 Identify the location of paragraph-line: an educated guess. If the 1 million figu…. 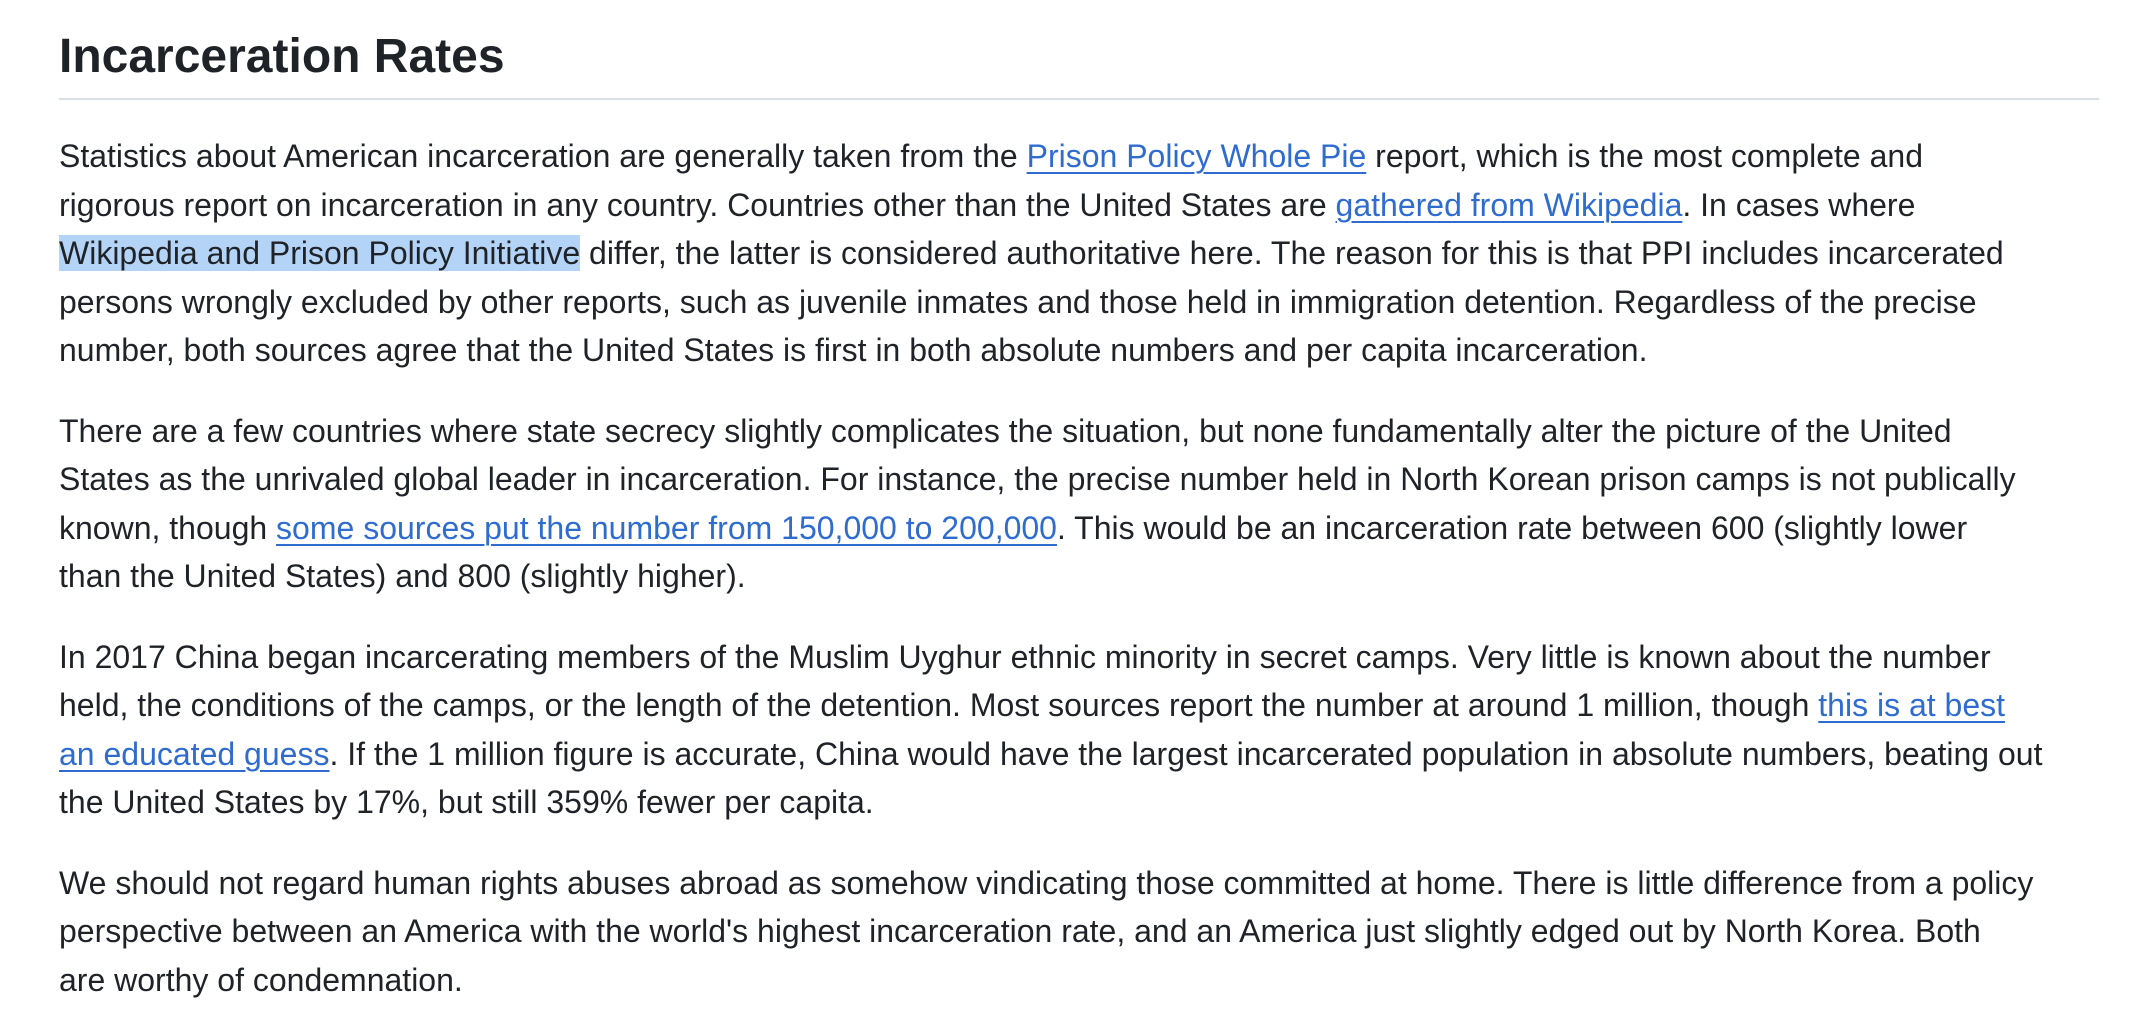
(1079, 754).